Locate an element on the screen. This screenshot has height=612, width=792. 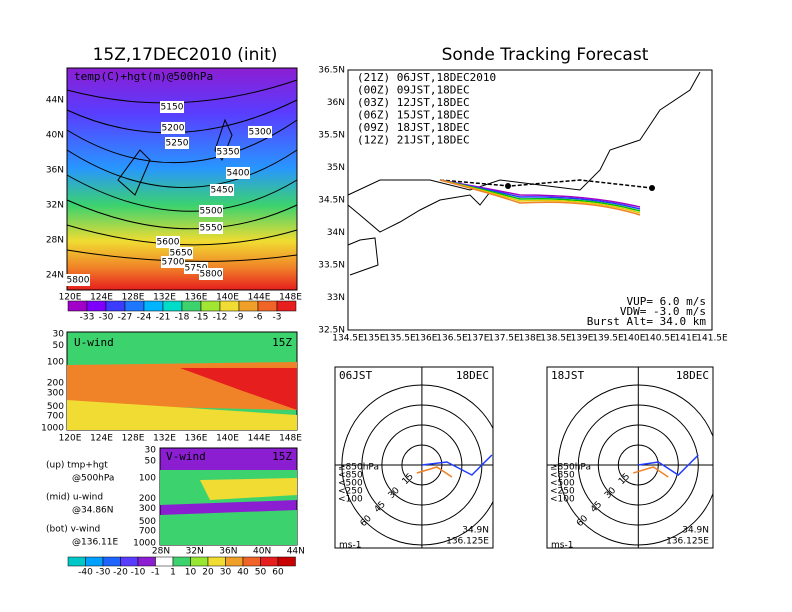
x-tick-label: 137E is located at coordinates (478, 339).